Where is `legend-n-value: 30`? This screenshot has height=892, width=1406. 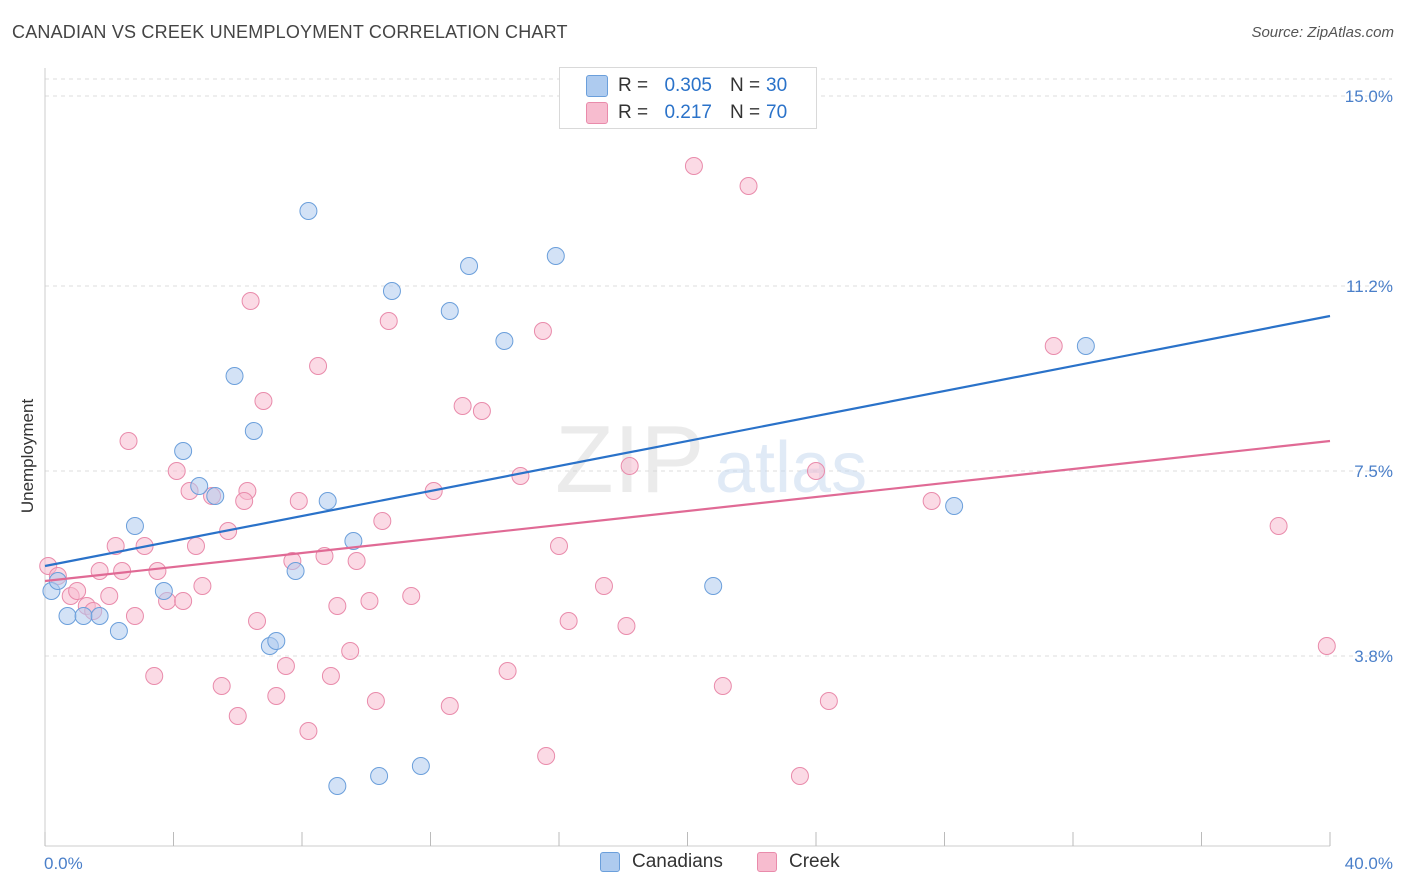
legend-n-value: 30 is located at coordinates (777, 85).